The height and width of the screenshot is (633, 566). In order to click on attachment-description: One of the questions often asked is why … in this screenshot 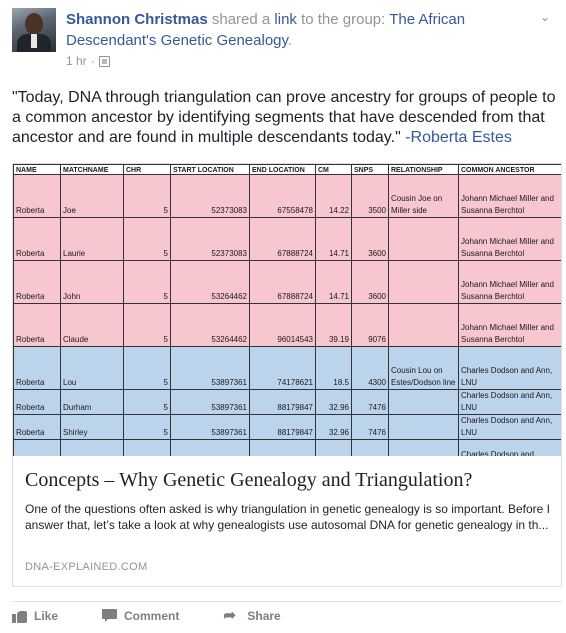, I will do `click(287, 517)`.